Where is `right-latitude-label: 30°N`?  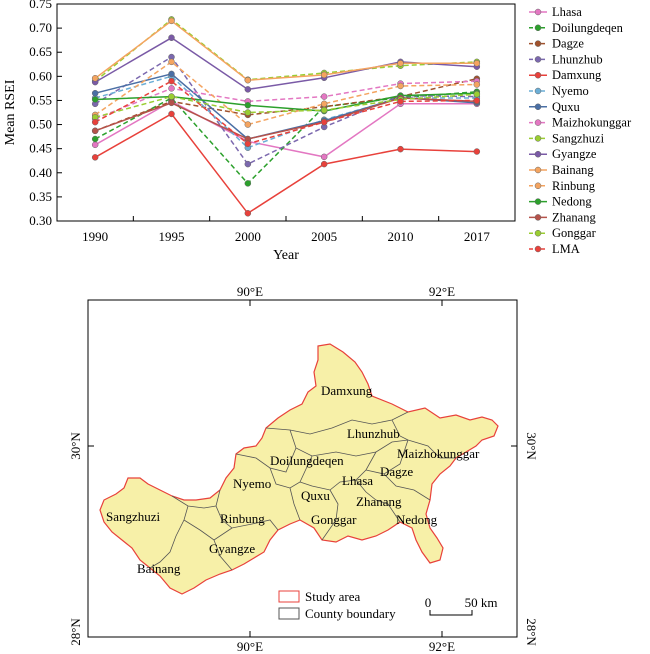
right-latitude-label: 30°N is located at coordinates (531, 446).